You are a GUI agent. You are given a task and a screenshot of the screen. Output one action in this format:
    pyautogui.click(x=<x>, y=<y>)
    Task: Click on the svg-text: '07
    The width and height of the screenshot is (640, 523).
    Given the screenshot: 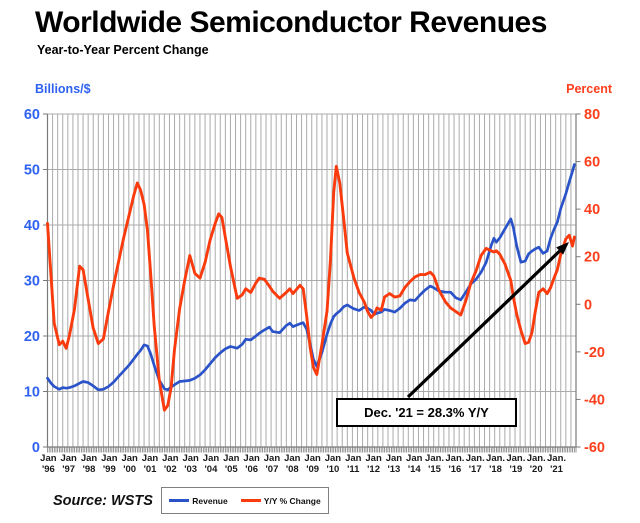 What is the action you would take?
    pyautogui.click(x=272, y=469)
    